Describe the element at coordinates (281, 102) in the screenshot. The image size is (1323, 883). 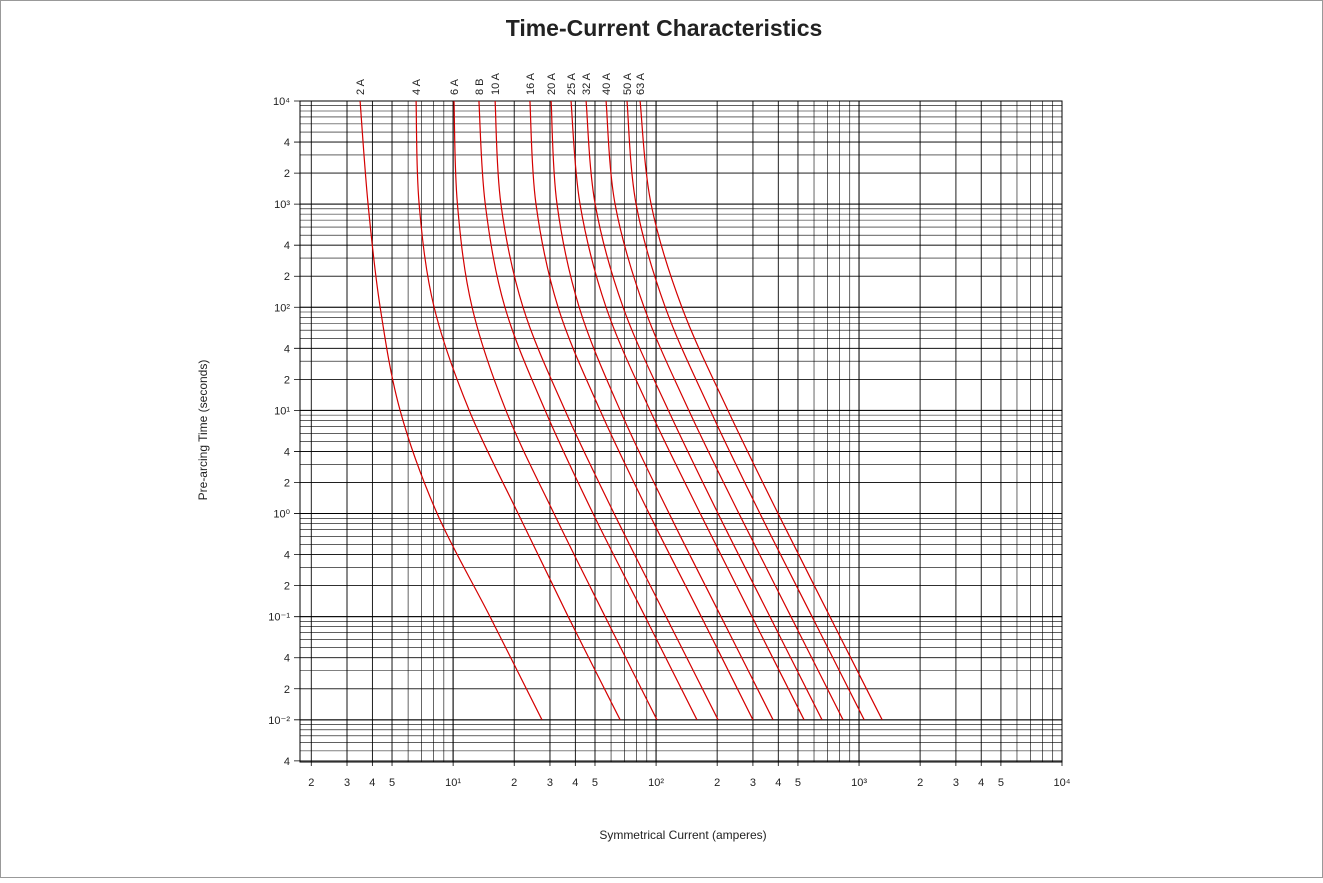
I see `y-tick-label: 10⁴` at that location.